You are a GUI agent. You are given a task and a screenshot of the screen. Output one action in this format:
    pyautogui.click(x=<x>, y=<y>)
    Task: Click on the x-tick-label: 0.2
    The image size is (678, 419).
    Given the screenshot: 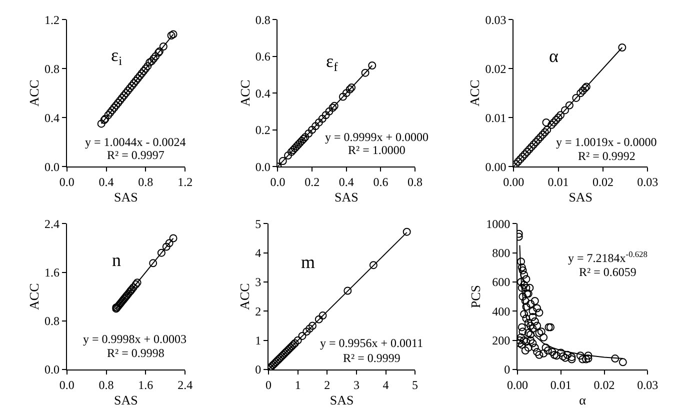 What is the action you would take?
    pyautogui.click(x=312, y=181)
    